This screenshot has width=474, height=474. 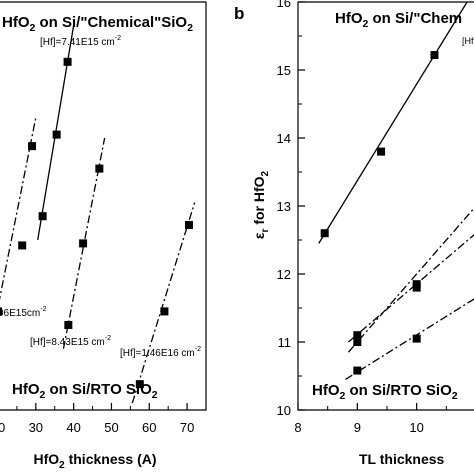 I want to click on x-tick-label: 10, so click(x=416, y=427).